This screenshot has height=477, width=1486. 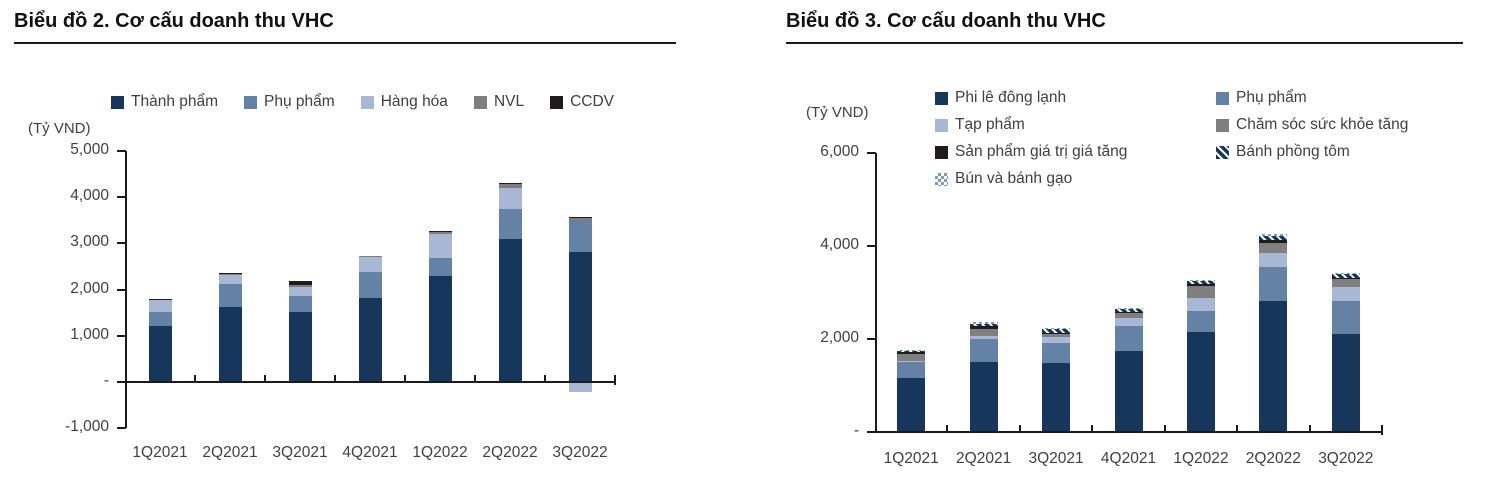 I want to click on y-tick-label: 2,000, so click(x=89, y=288).